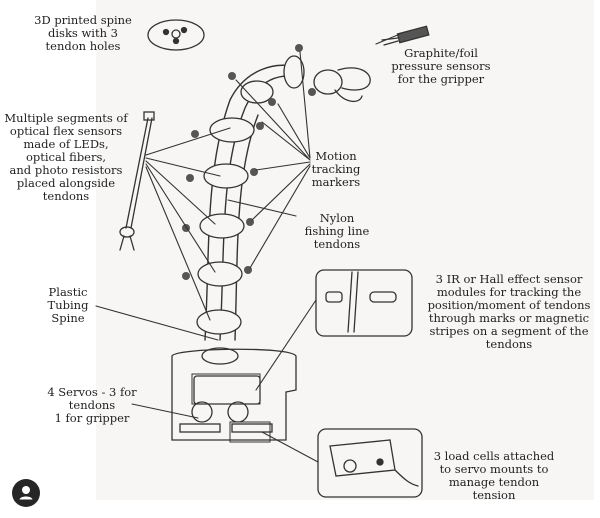 The image size is (600, 518). What do you see at coordinates (137, 181) in the screenshot?
I see `flex-sensor-drawing` at bounding box center [137, 181].